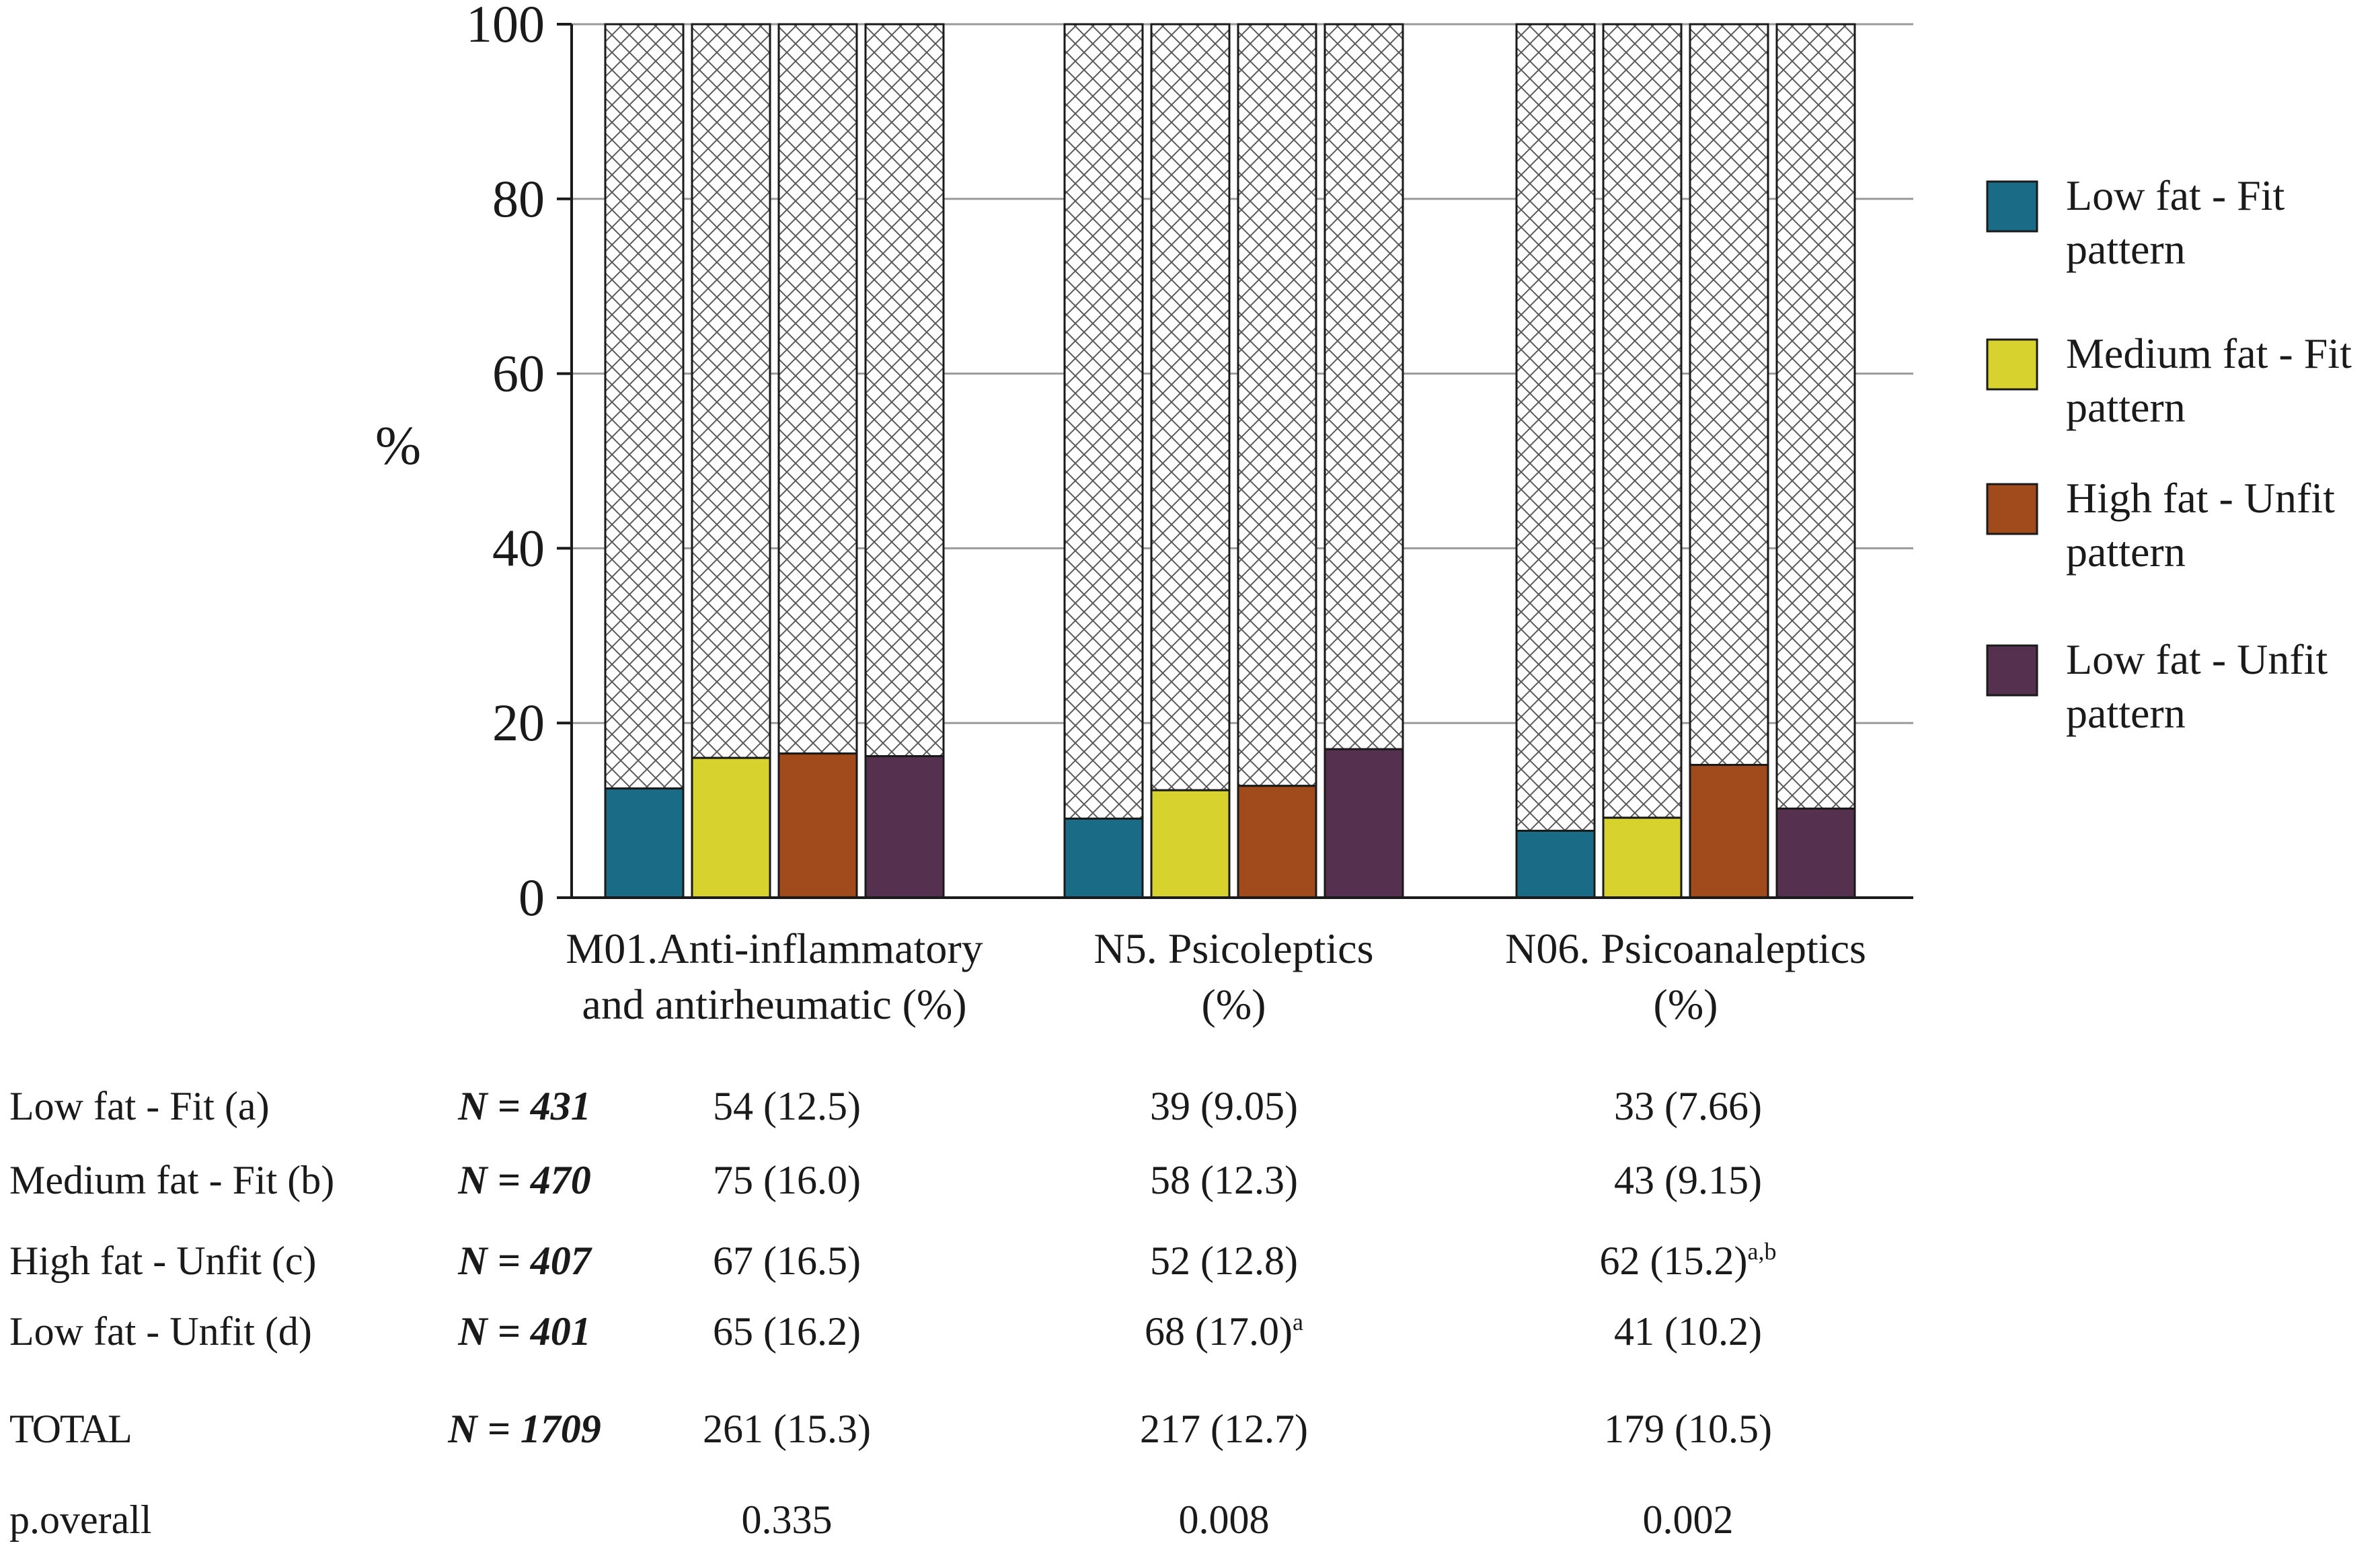 The width and height of the screenshot is (2380, 1560). What do you see at coordinates (524, 1429) in the screenshot?
I see `sample-size-text: N = 1709` at bounding box center [524, 1429].